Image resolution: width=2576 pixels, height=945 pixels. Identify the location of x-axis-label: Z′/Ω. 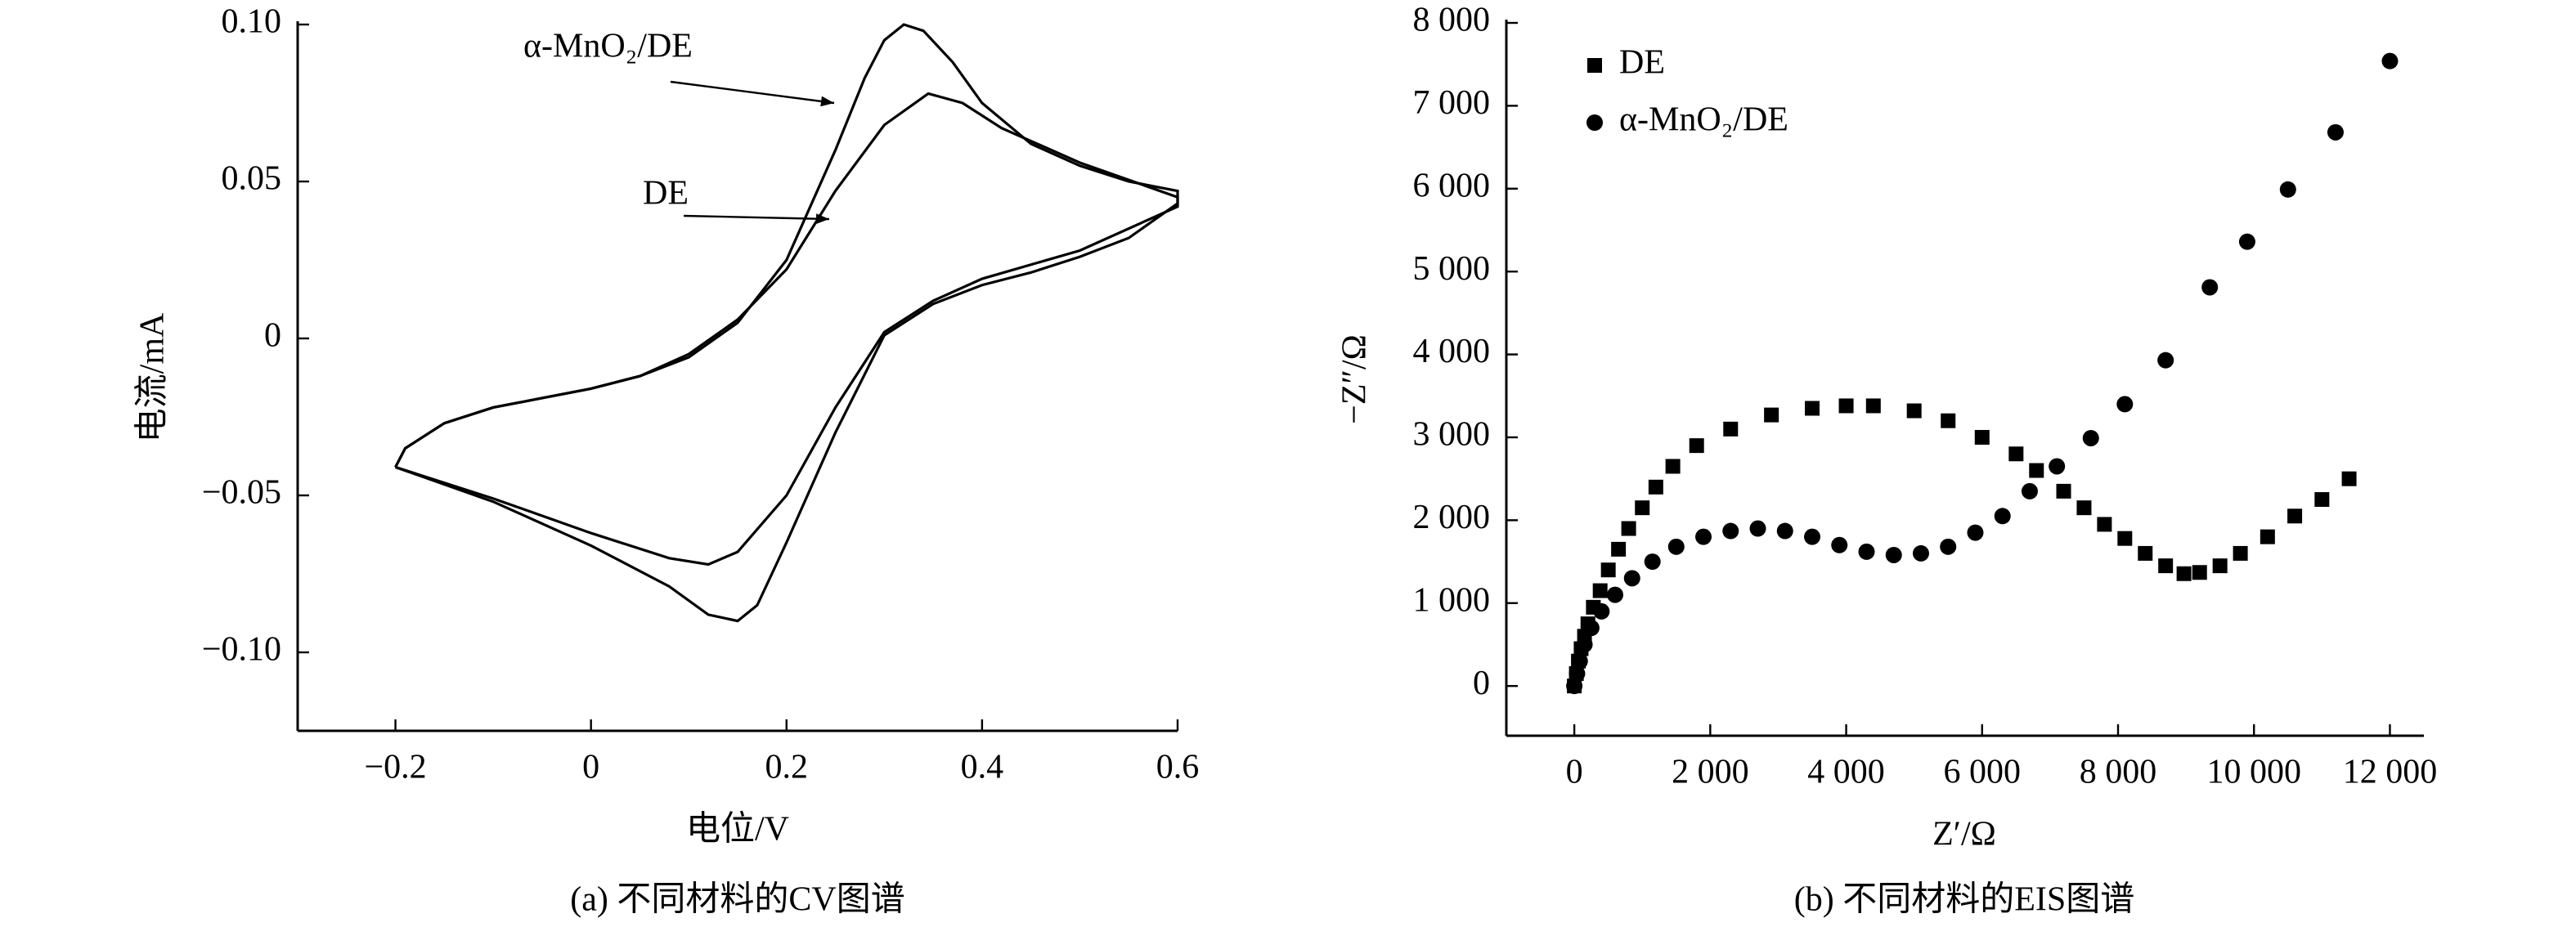
(1964, 834).